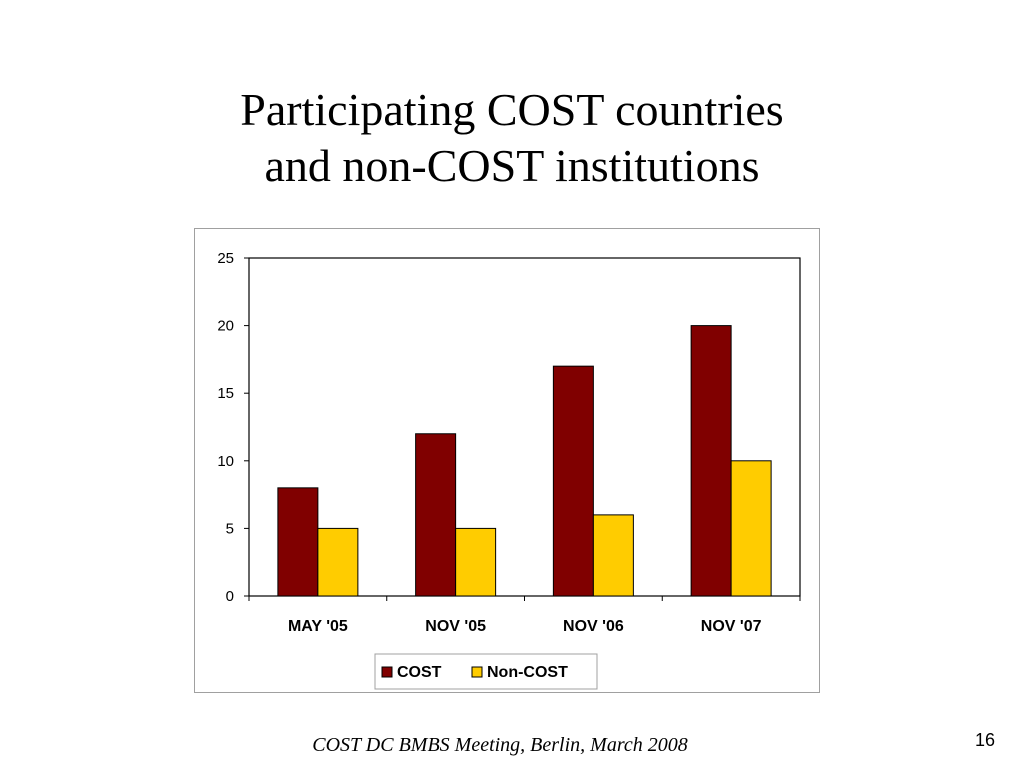 The height and width of the screenshot is (768, 1024). I want to click on y-tick-label: 15, so click(225, 393).